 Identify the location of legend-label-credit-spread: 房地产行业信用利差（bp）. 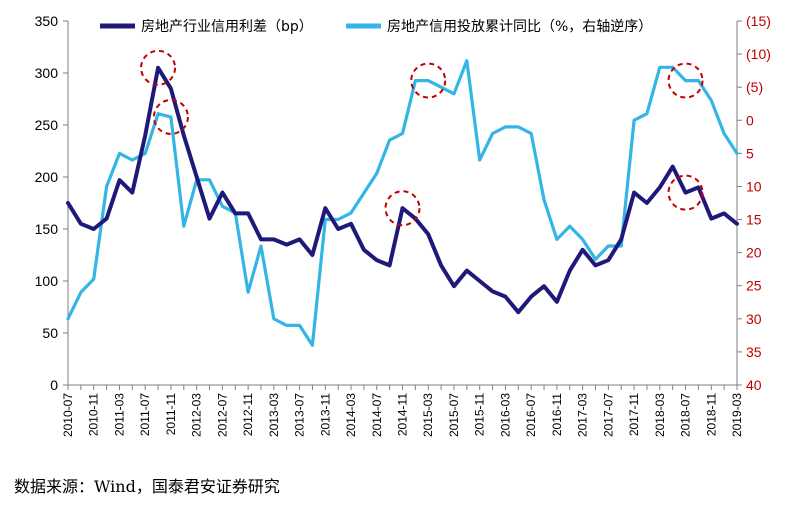
(227, 27).